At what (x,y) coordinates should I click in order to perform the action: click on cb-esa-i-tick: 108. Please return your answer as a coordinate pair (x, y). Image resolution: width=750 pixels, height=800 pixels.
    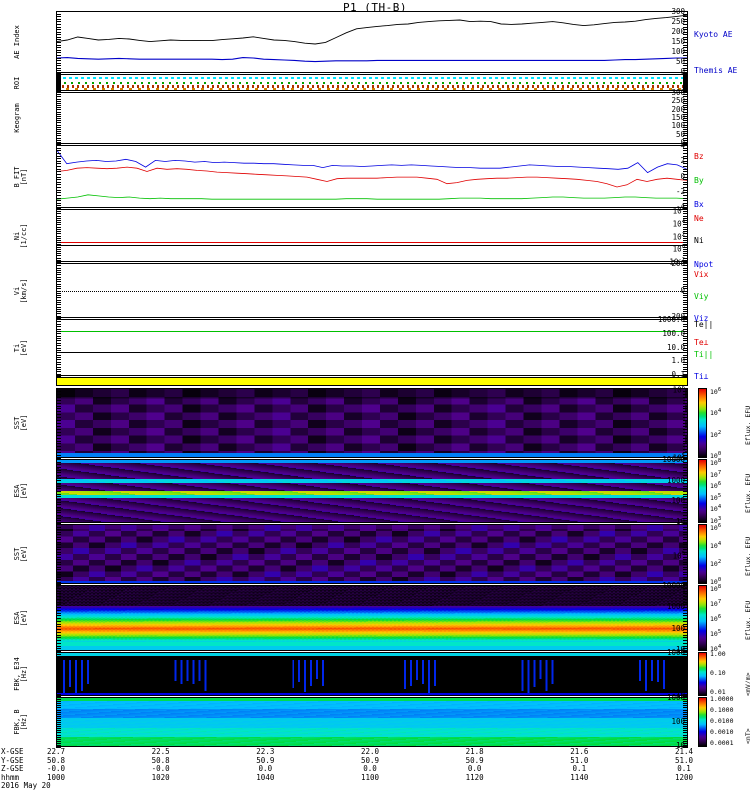
    Looking at the image, I should click on (716, 589).